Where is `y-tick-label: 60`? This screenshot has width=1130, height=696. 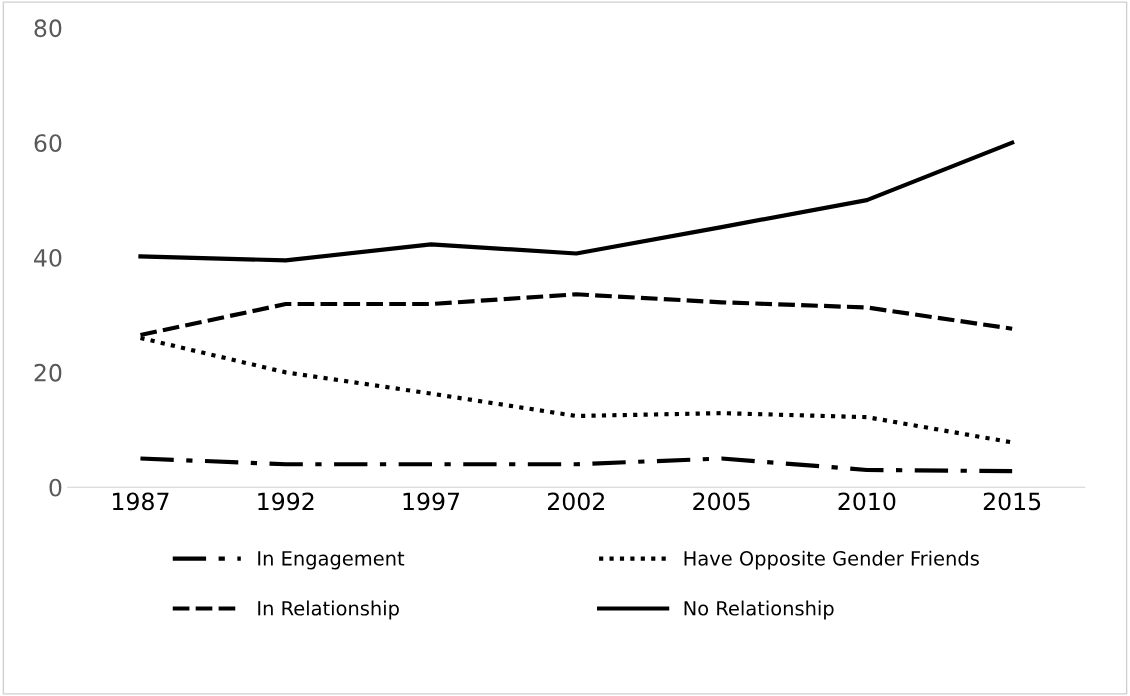 y-tick-label: 60 is located at coordinates (48, 143).